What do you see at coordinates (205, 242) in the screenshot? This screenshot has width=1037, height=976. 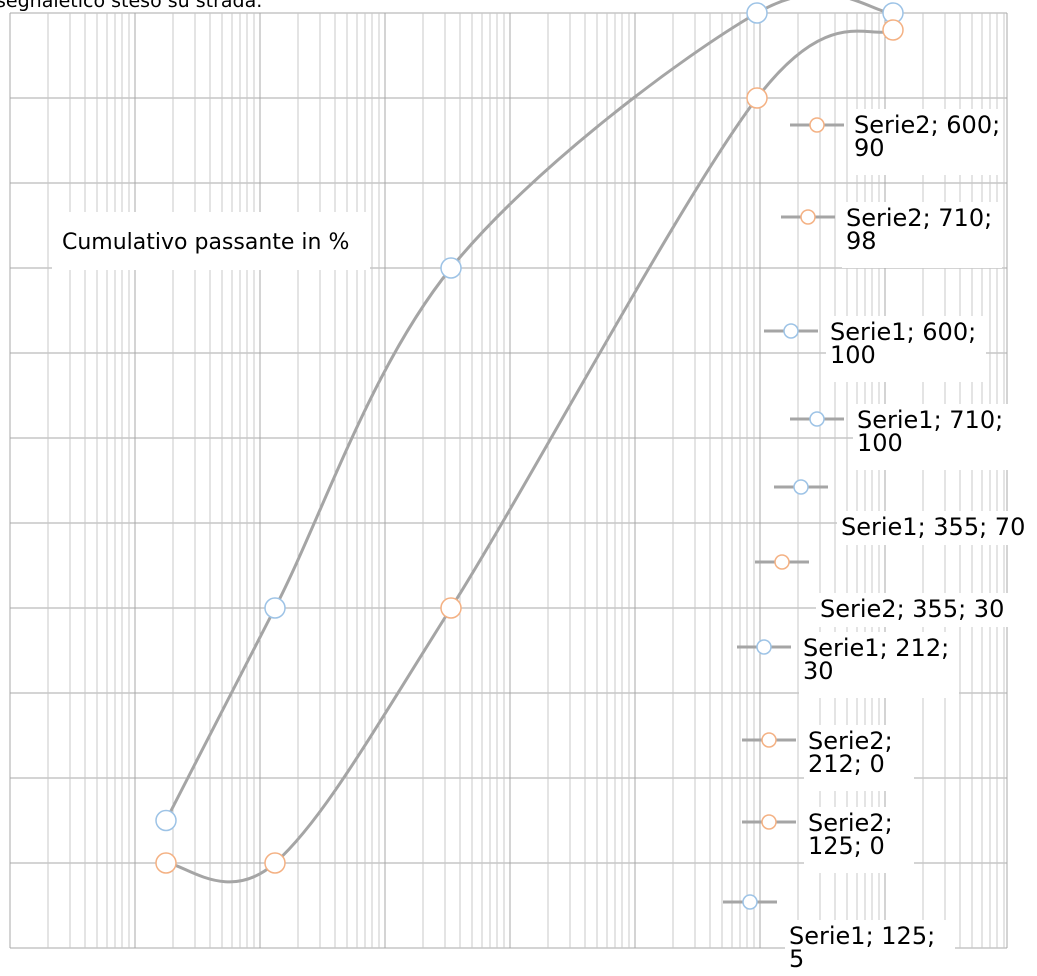 I see `y-axis-label: Cumulativo passante in %` at bounding box center [205, 242].